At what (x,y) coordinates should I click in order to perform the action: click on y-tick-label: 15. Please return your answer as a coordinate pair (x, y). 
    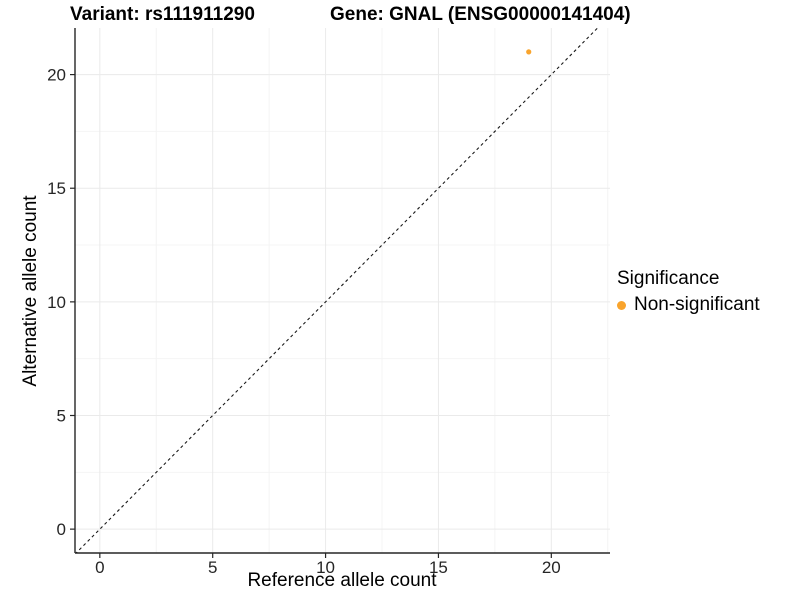
    Looking at the image, I should click on (56, 188).